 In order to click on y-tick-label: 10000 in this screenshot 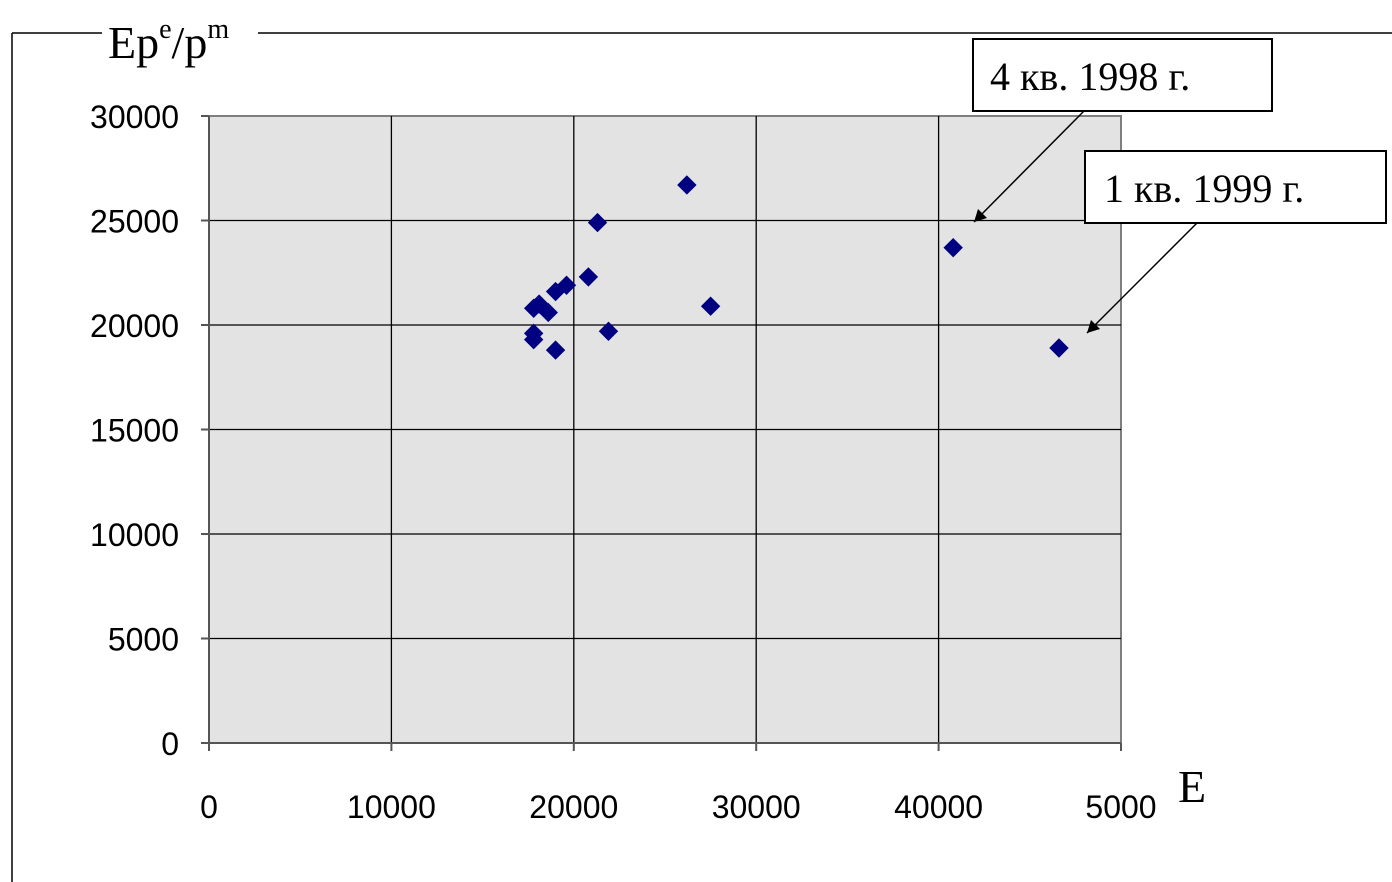, I will do `click(134, 535)`.